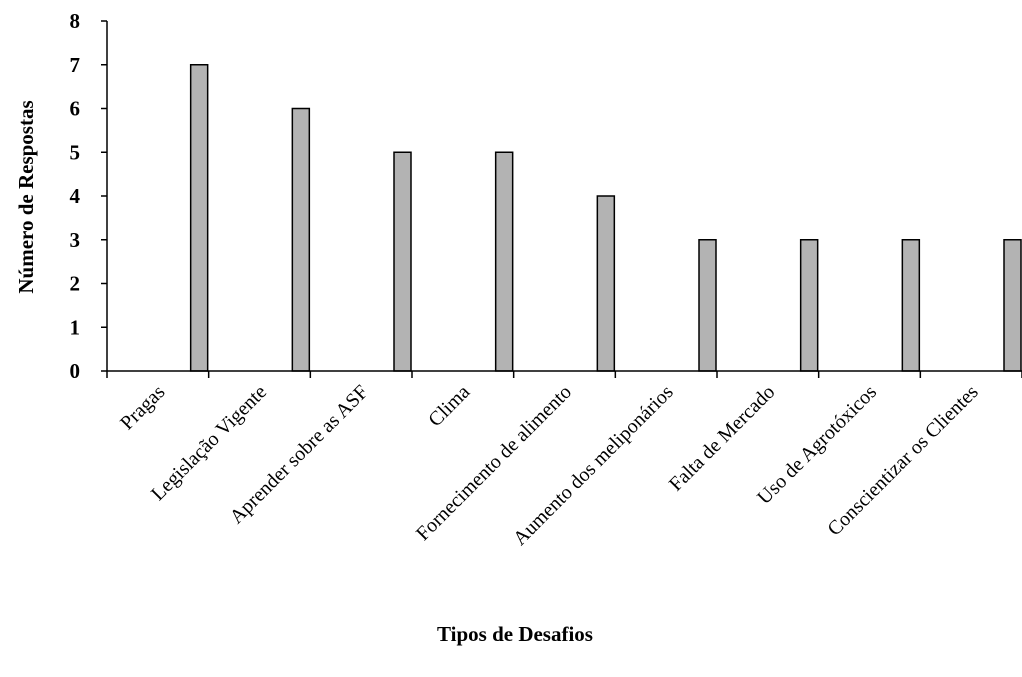 The image size is (1022, 677). I want to click on y-axis-title: Número de Respostas, so click(26, 196).